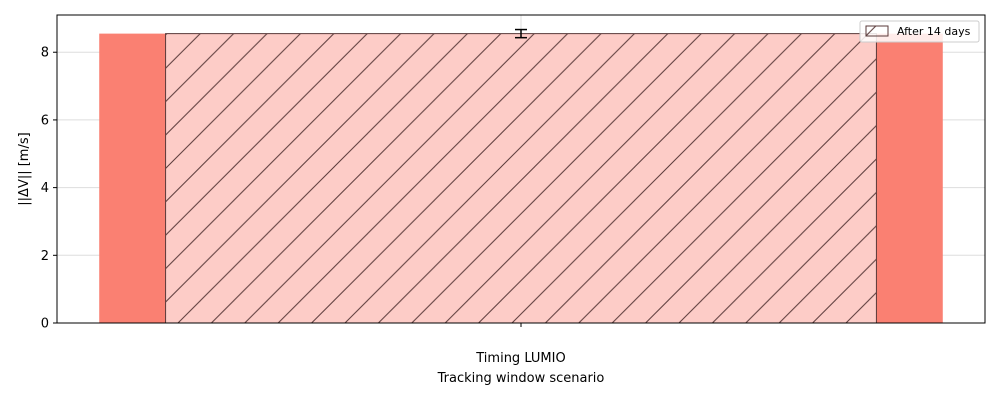 The height and width of the screenshot is (400, 1000). Describe the element at coordinates (934, 31) in the screenshot. I see `legend-label: After 14 days` at that location.